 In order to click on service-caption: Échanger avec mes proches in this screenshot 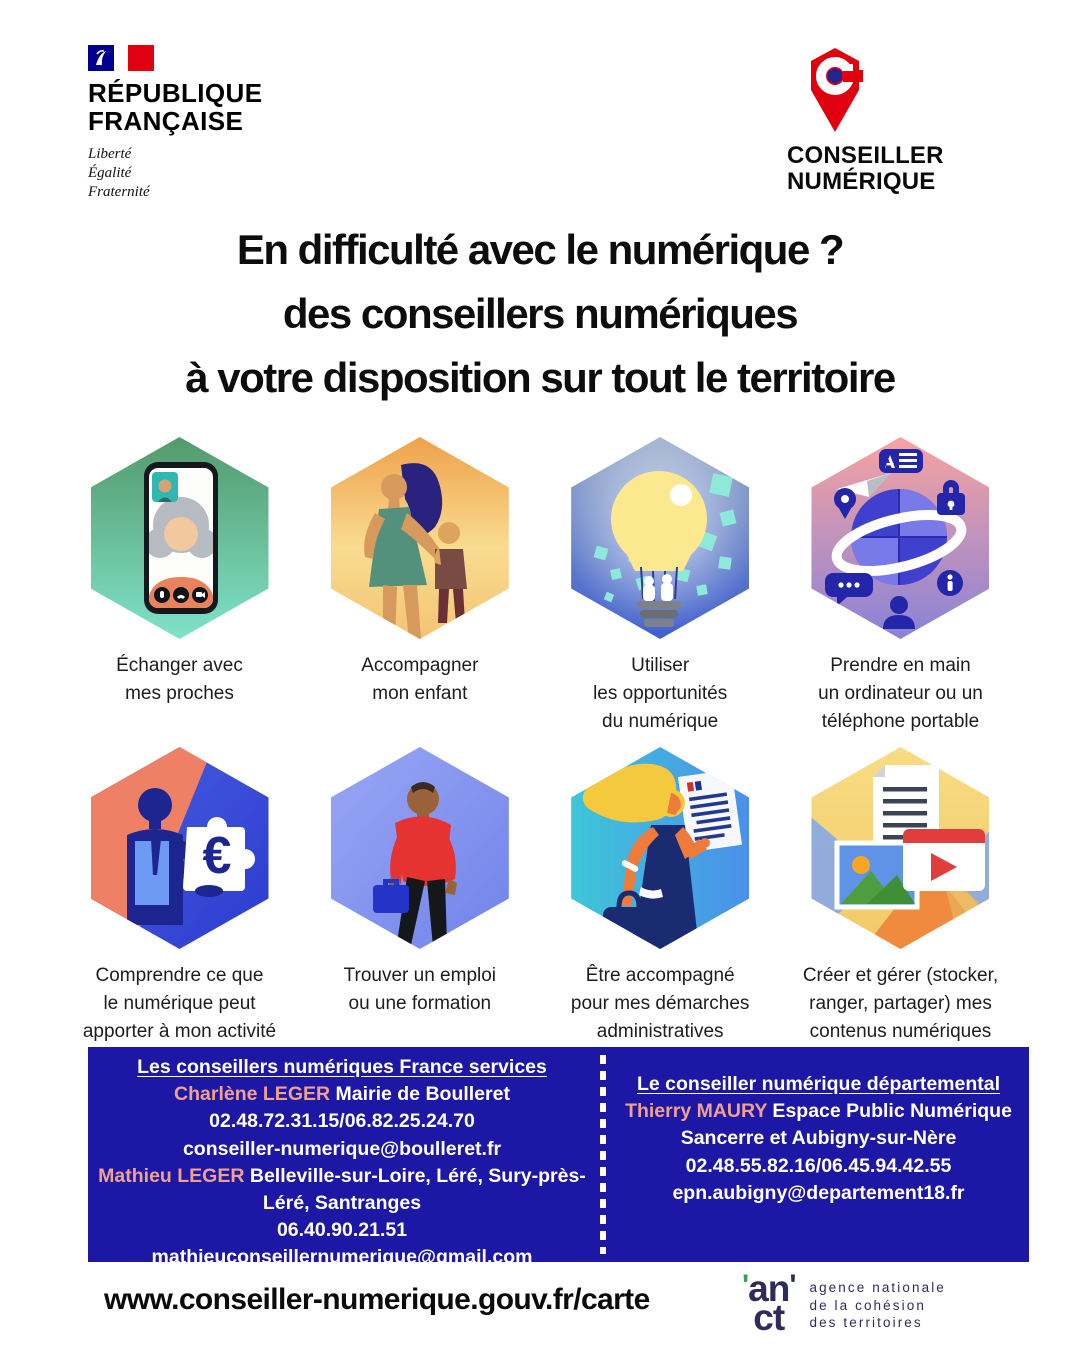, I will do `click(179, 679)`.